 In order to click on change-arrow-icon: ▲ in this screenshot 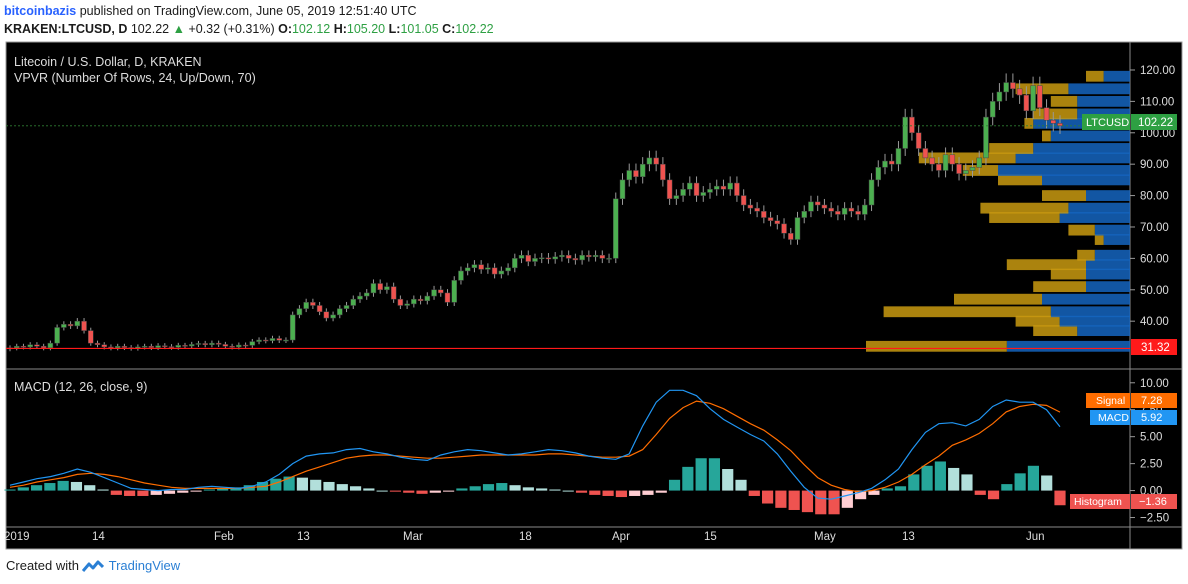, I will do `click(178, 29)`.